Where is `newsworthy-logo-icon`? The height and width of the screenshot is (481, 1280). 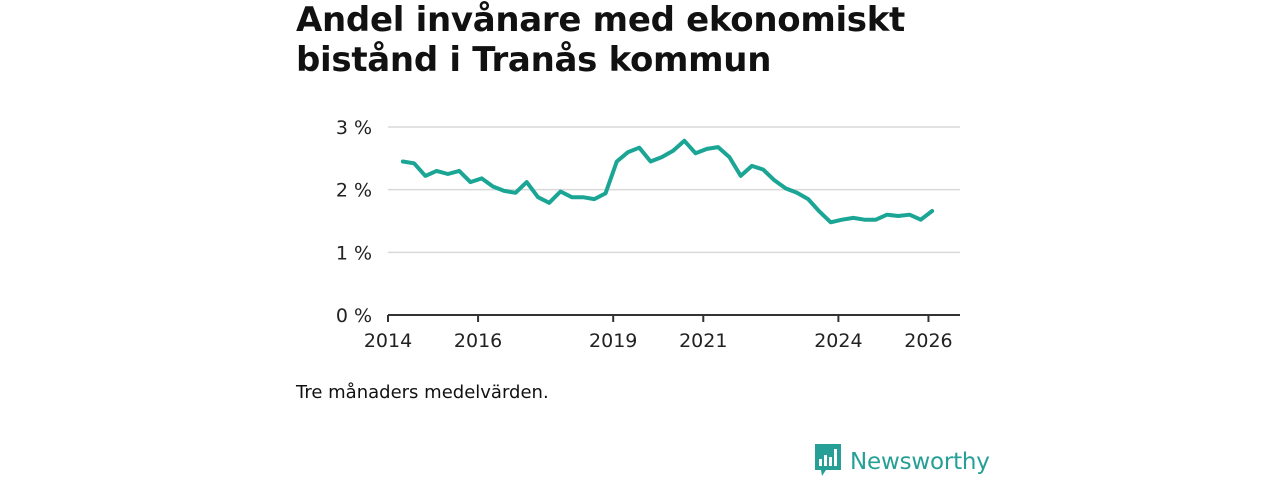
newsworthy-logo-icon is located at coordinates (828, 462).